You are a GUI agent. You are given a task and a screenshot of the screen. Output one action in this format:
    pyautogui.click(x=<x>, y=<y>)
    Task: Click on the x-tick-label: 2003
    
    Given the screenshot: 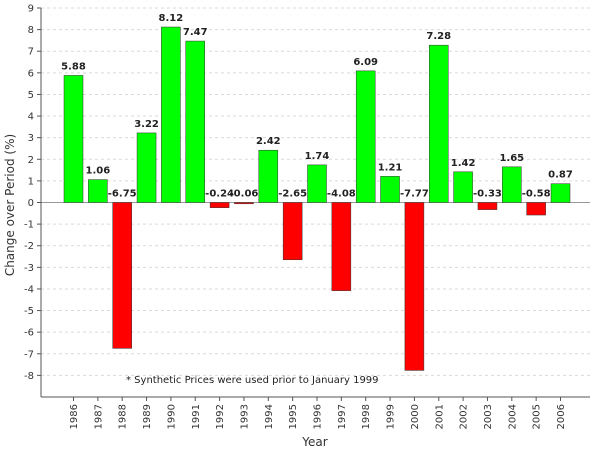 What is the action you would take?
    pyautogui.click(x=488, y=416)
    